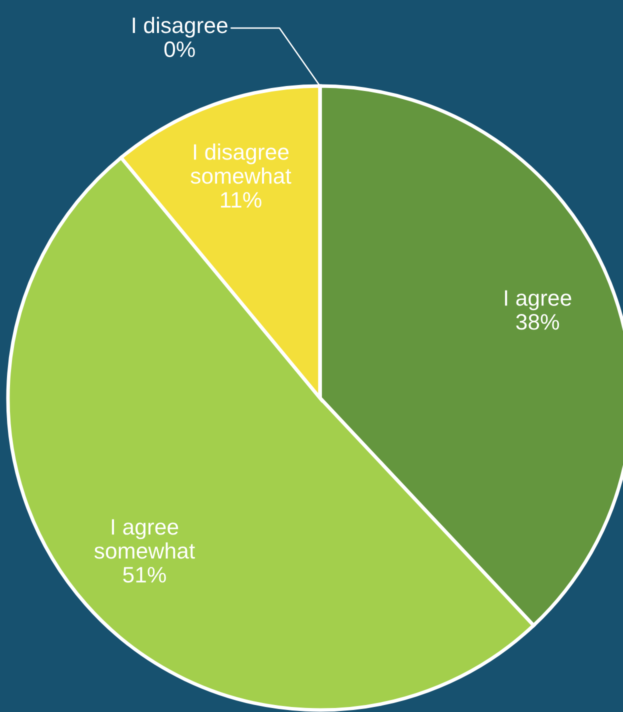 This screenshot has height=712, width=623. Describe the element at coordinates (241, 164) in the screenshot. I see `slice-label: I disagree somewhat` at that location.